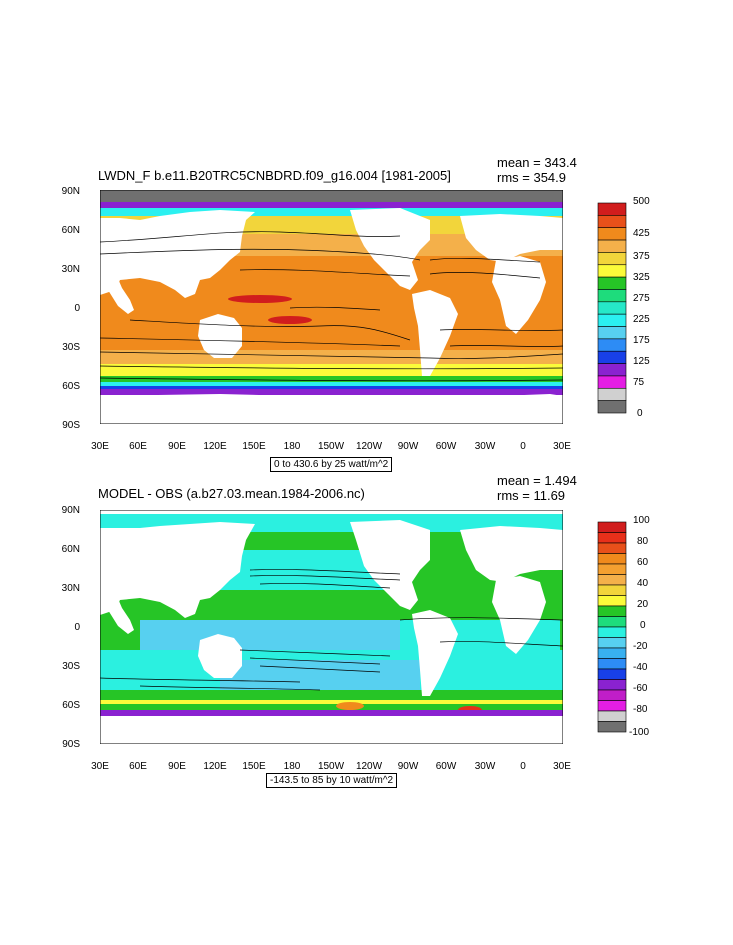  Describe the element at coordinates (537, 480) in the screenshot. I see `panel2-mean: mean = 1.494` at that location.